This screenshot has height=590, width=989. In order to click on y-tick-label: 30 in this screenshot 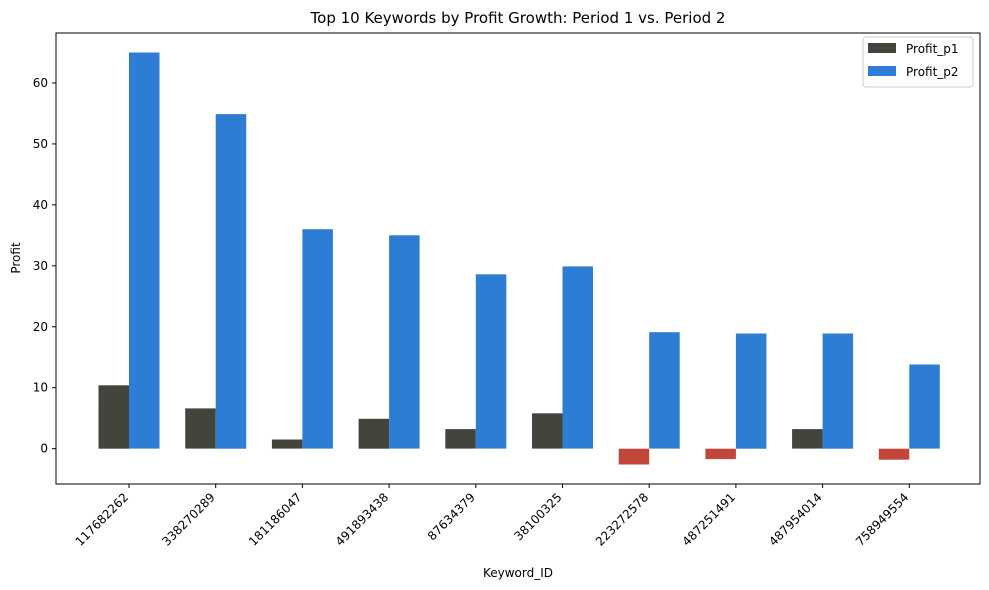, I will do `click(40, 266)`.